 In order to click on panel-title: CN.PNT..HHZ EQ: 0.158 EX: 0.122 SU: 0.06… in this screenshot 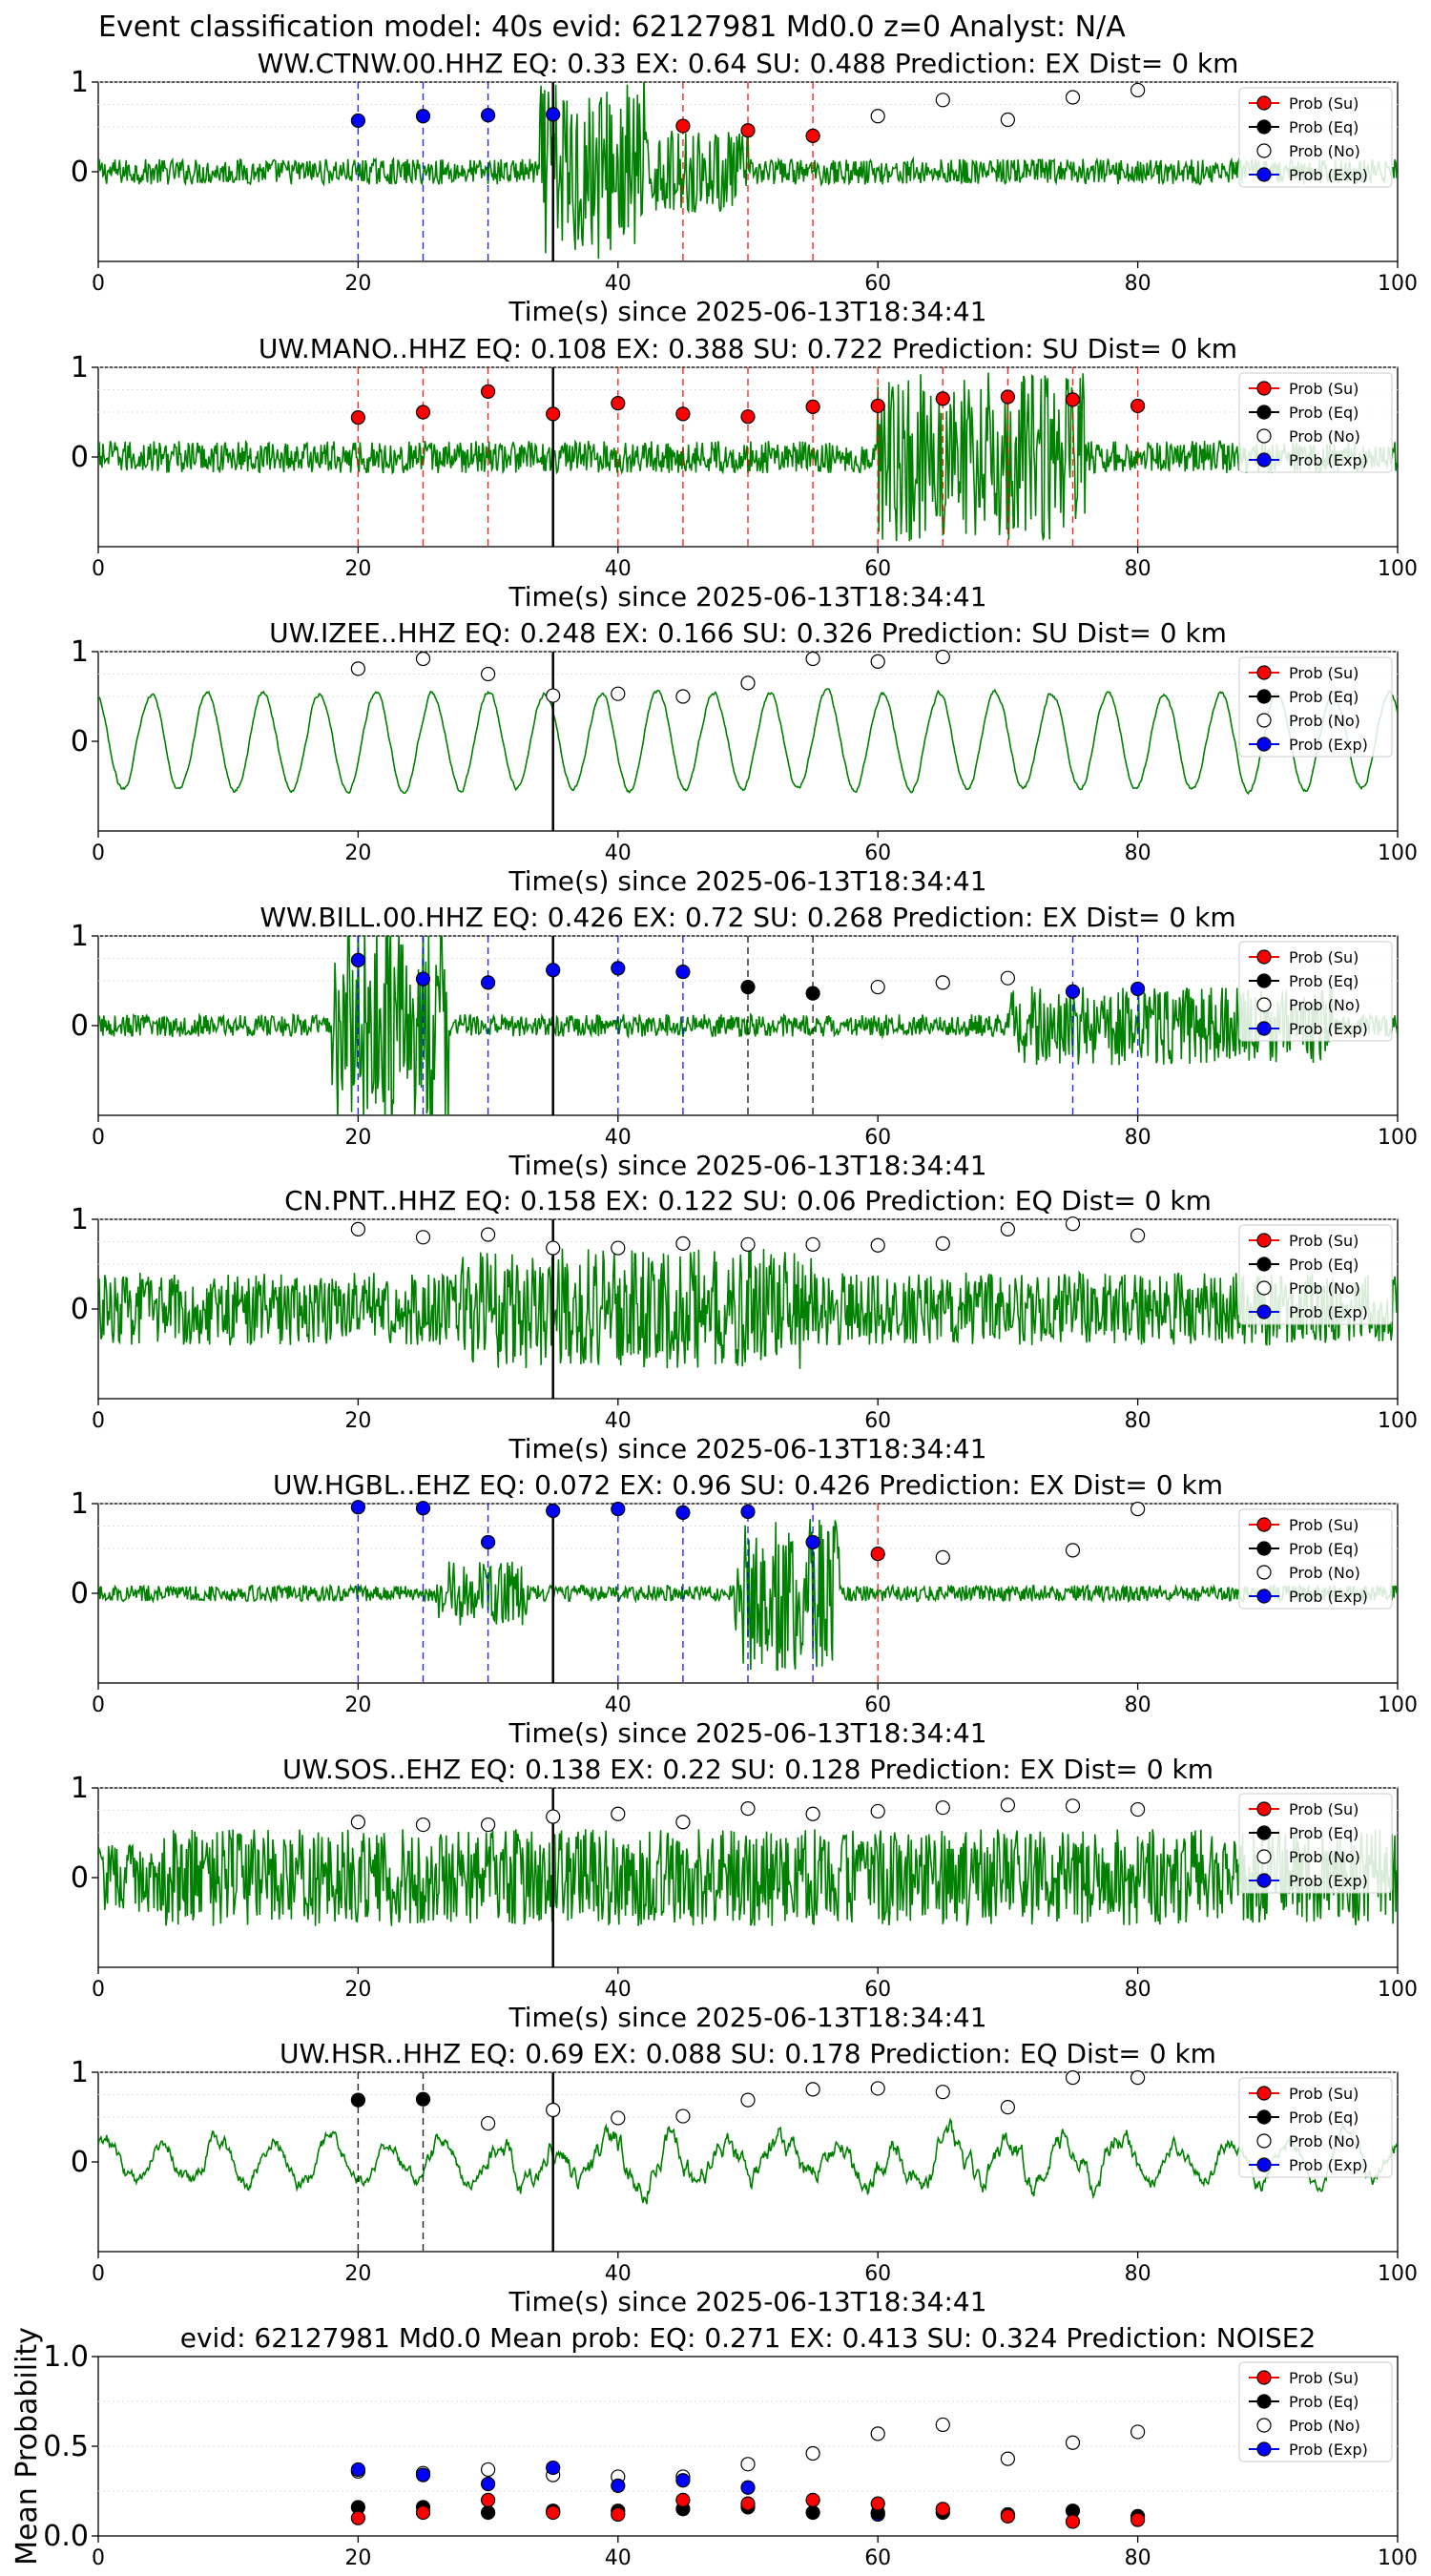, I will do `click(748, 1200)`.